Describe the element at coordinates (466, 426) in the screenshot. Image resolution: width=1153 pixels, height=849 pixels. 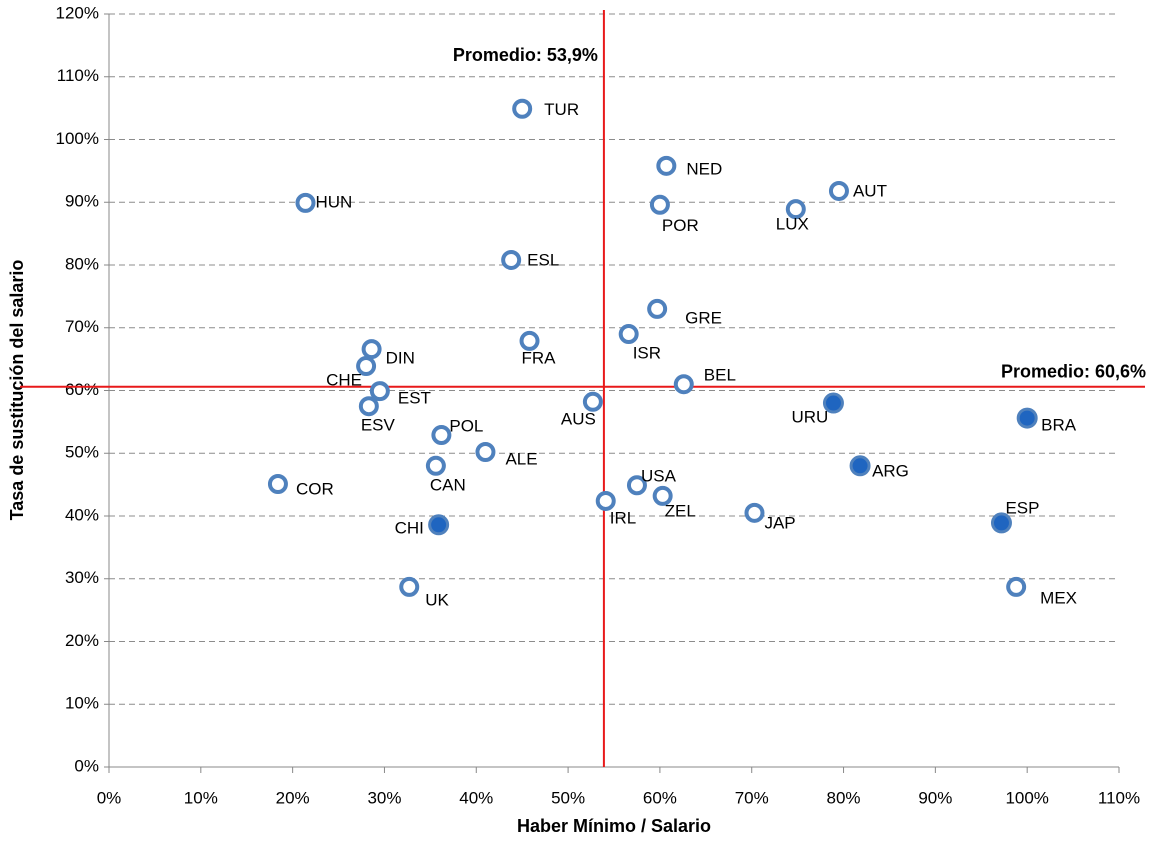
I see `point-label: POL` at that location.